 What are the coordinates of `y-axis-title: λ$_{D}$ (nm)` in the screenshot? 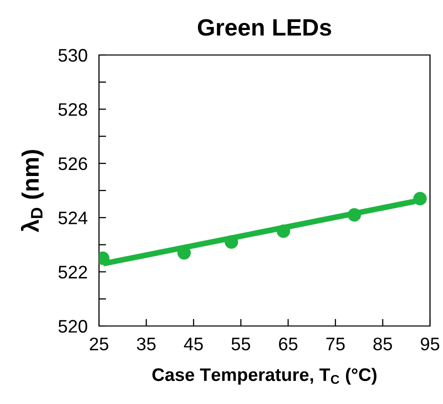 It's located at (32, 191).